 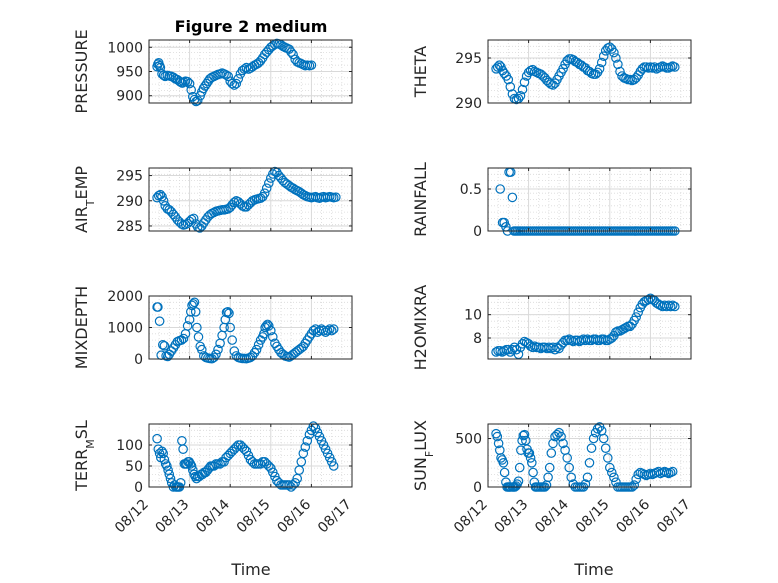 What do you see at coordinates (512, 517) in the screenshot?
I see `x-tick-label: 08/13` at bounding box center [512, 517].